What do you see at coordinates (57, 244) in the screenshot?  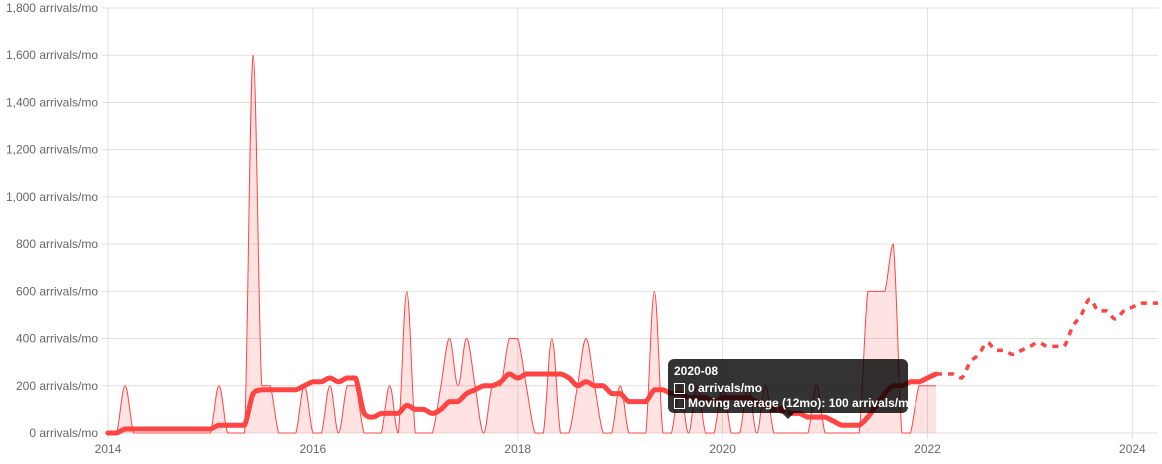 I see `y-tick-label: 800 arrivals/mo` at bounding box center [57, 244].